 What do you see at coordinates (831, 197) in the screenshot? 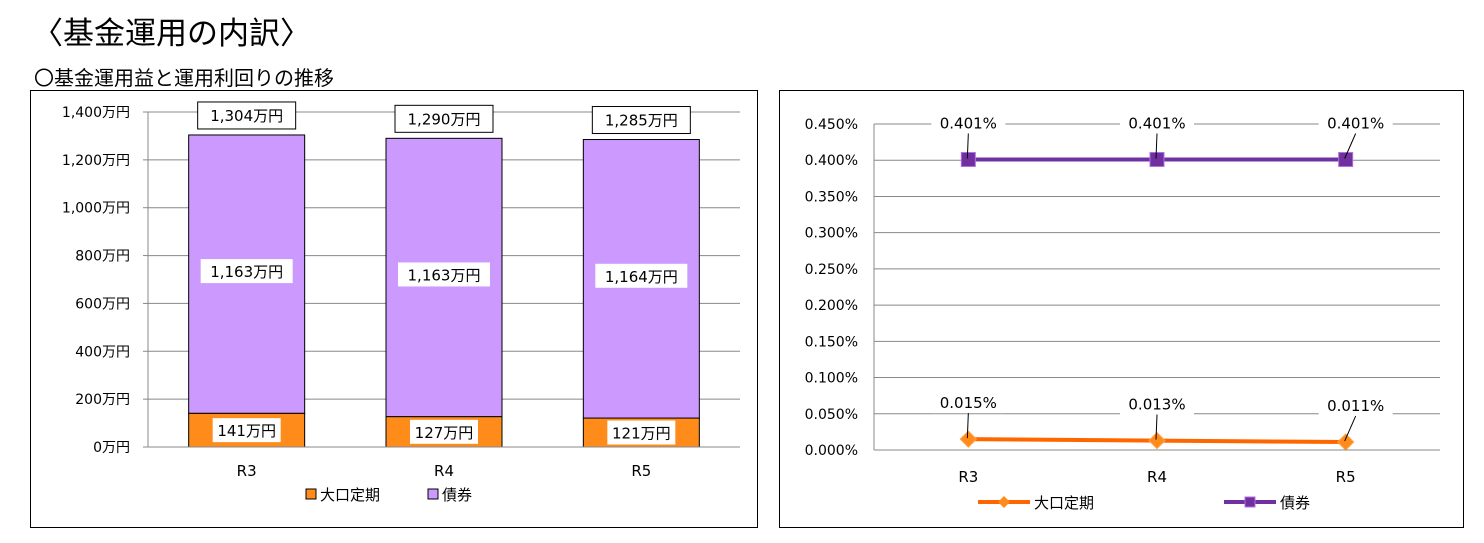
I see `y-tick-label: 0.350%` at bounding box center [831, 197].